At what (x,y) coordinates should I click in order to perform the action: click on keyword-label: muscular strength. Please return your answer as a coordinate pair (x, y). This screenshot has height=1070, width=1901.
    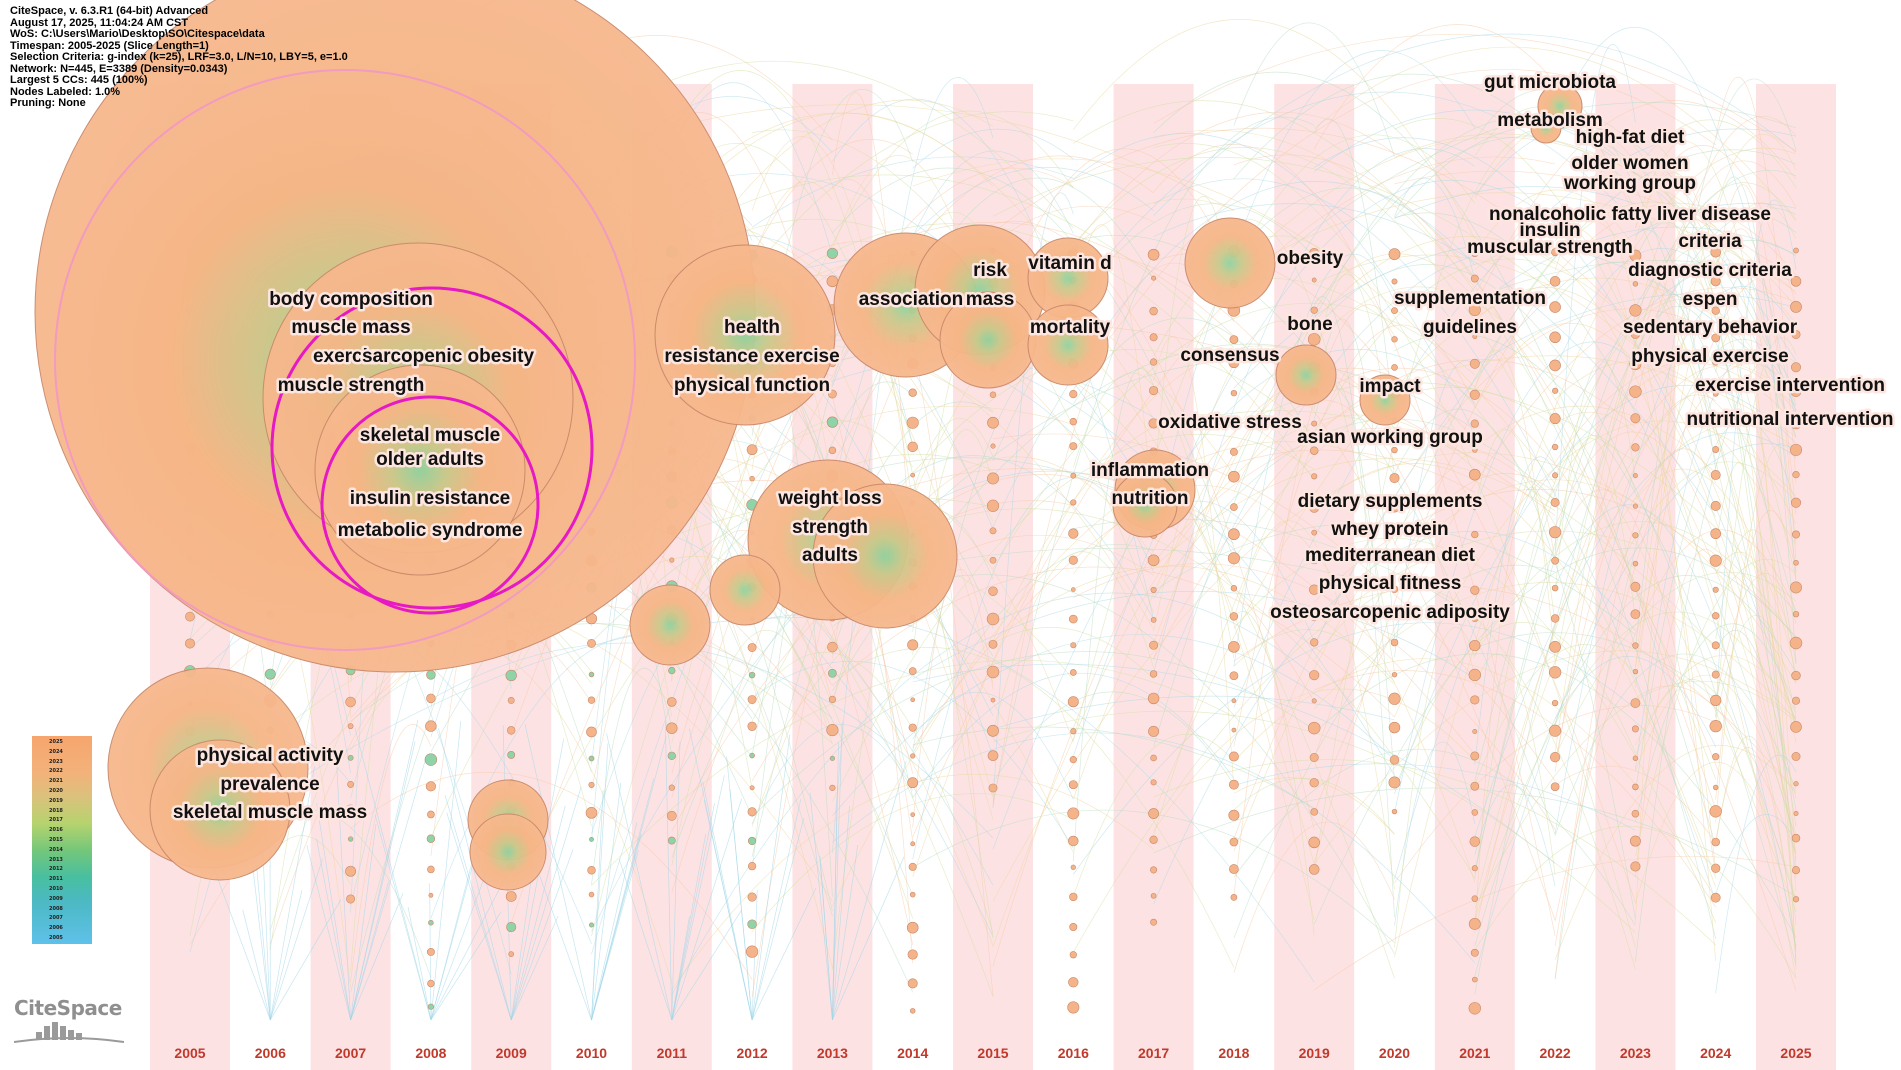
    Looking at the image, I should click on (1550, 247).